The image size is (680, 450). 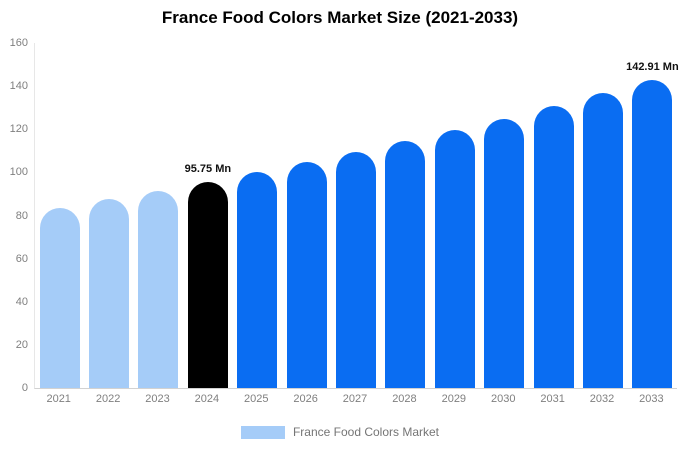 I want to click on x-tick-label-2024: 2024, so click(x=207, y=399).